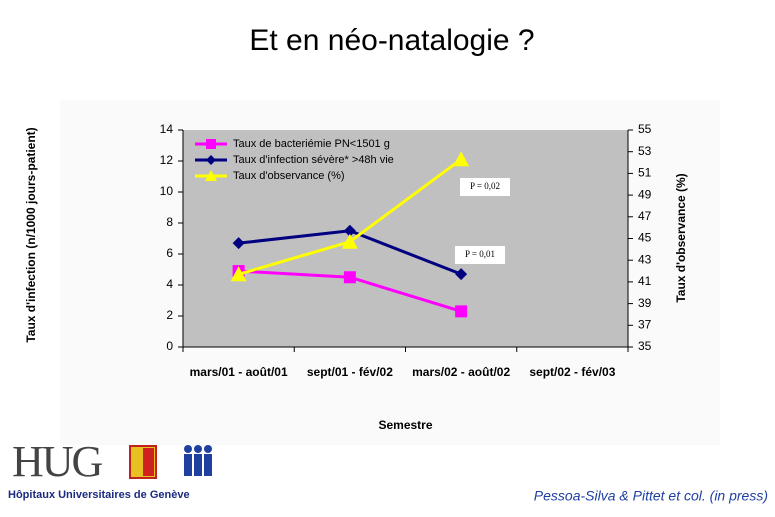 Image resolution: width=775 pixels, height=517 pixels. I want to click on y-tick-label: 0, so click(169, 346).